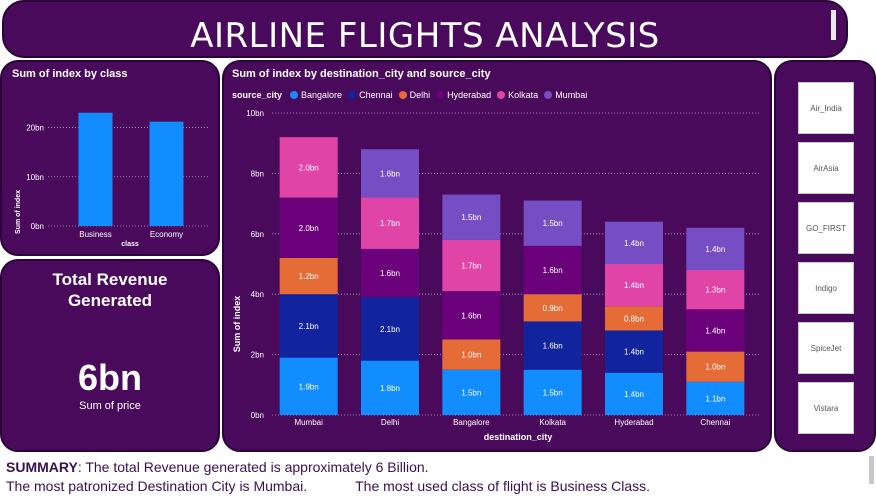 The height and width of the screenshot is (501, 876). Describe the element at coordinates (257, 294) in the screenshot. I see `dest-y-tick: 4bn` at that location.